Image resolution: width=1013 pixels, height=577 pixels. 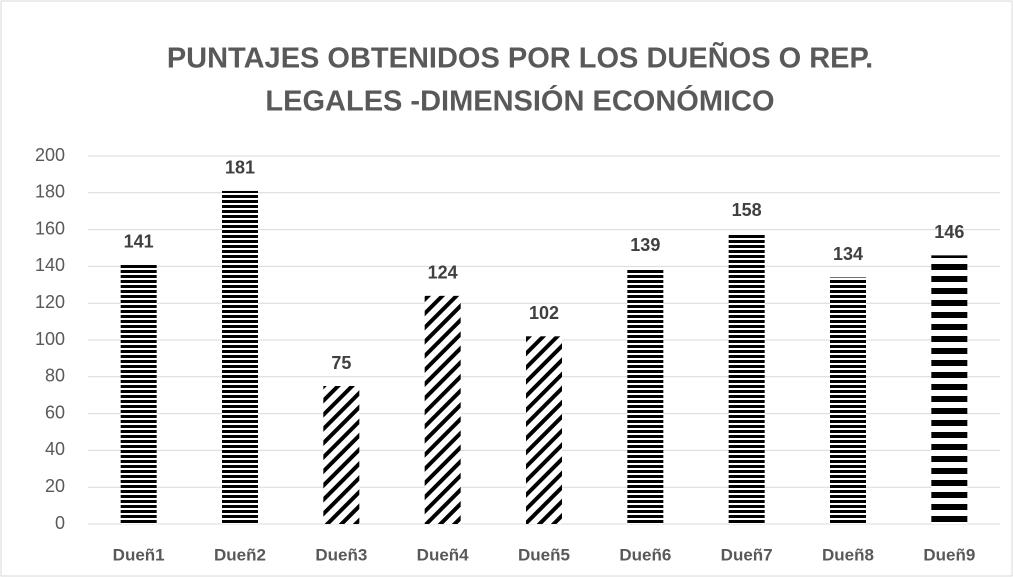 What do you see at coordinates (50, 155) in the screenshot?
I see `y-tick-label: 200` at bounding box center [50, 155].